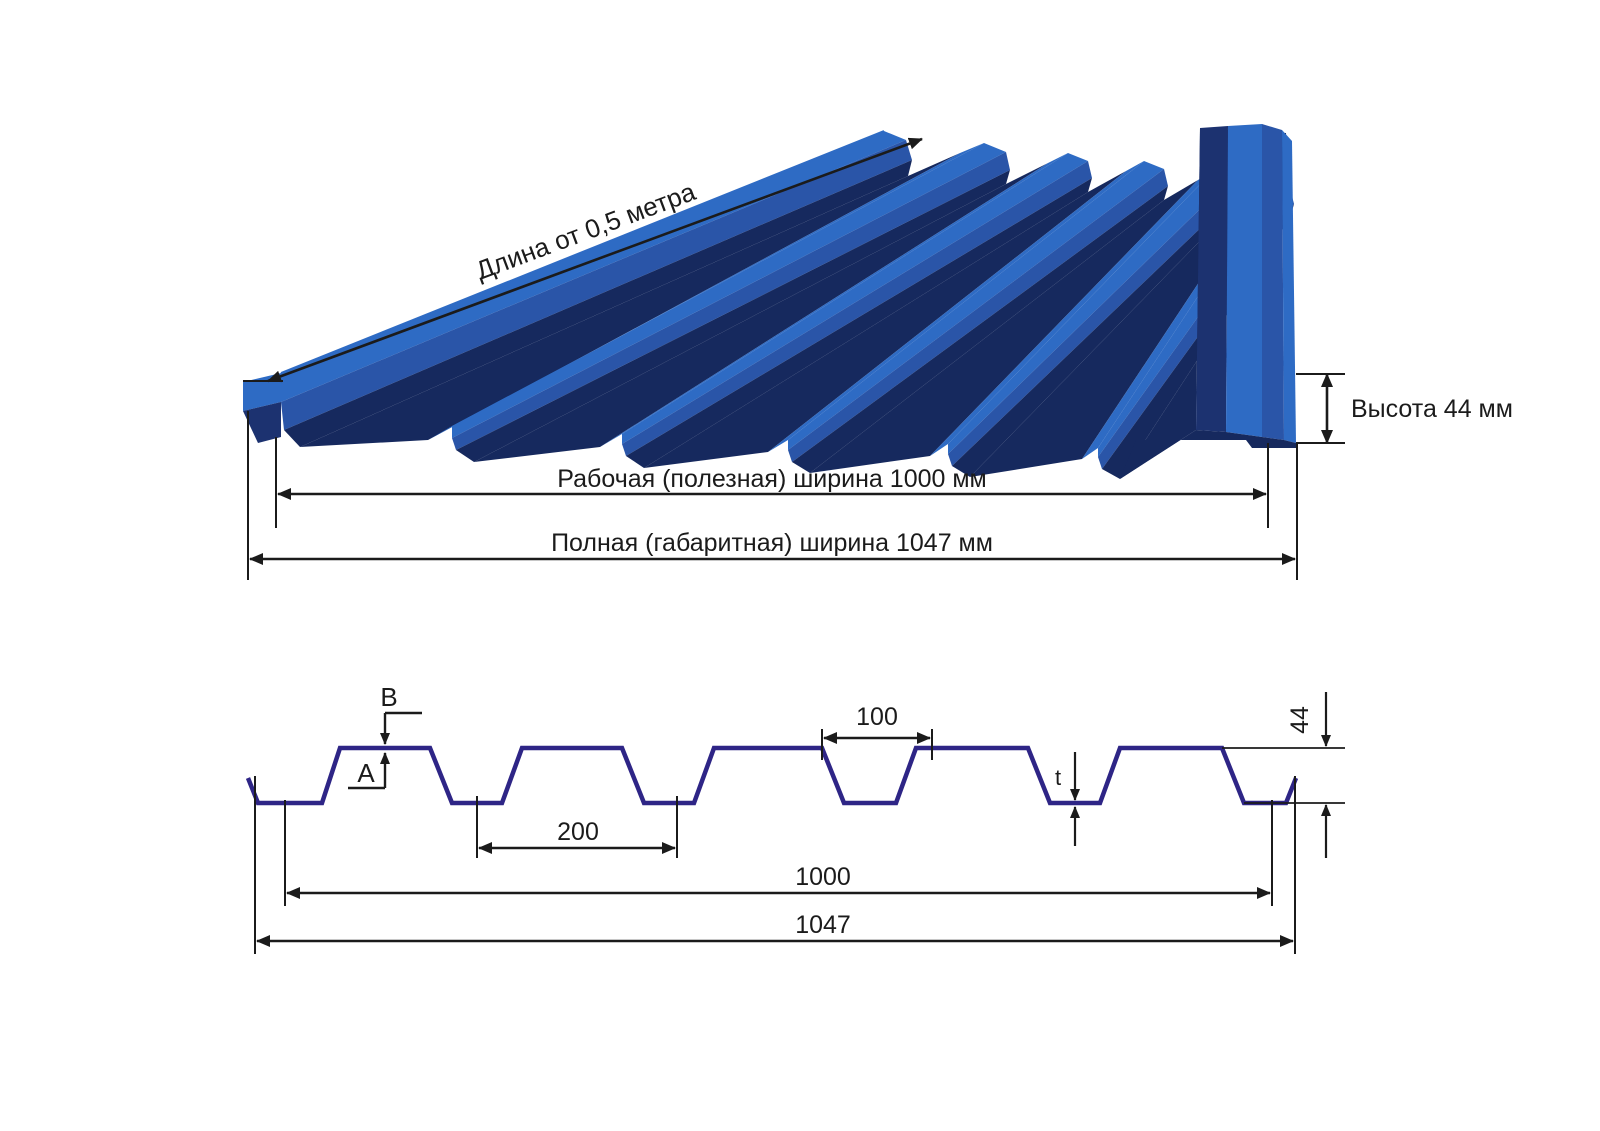 This screenshot has height=1131, width=1600. Describe the element at coordinates (823, 877) in the screenshot. I see `profile-working-width-label: 1000` at that location.